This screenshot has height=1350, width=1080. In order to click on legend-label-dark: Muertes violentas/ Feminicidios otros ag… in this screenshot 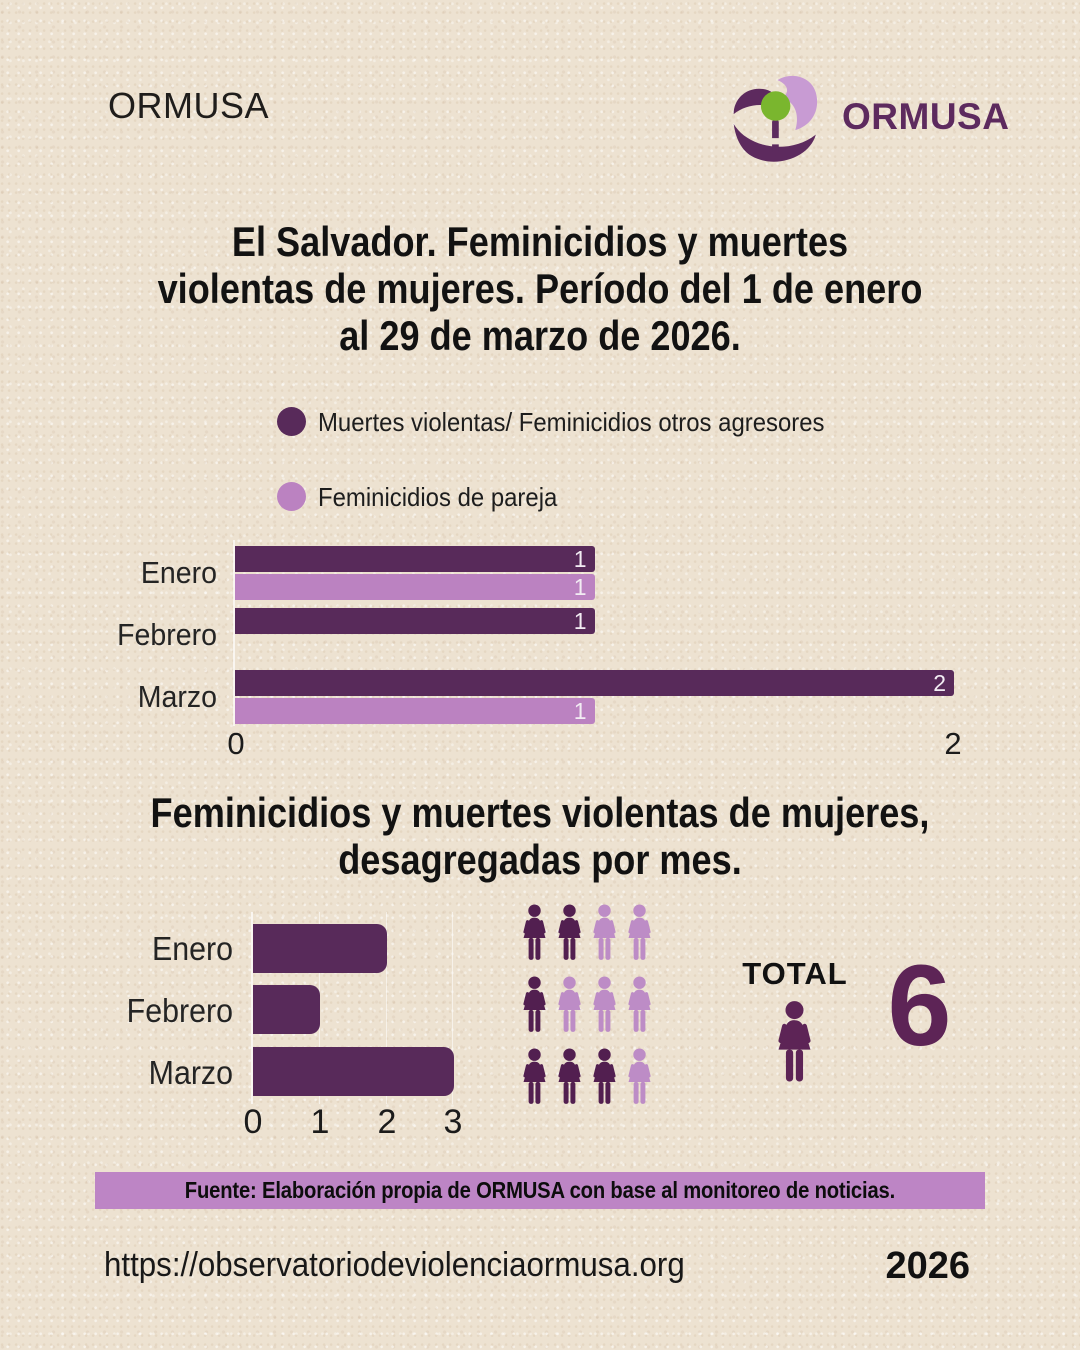, I will do `click(571, 422)`.